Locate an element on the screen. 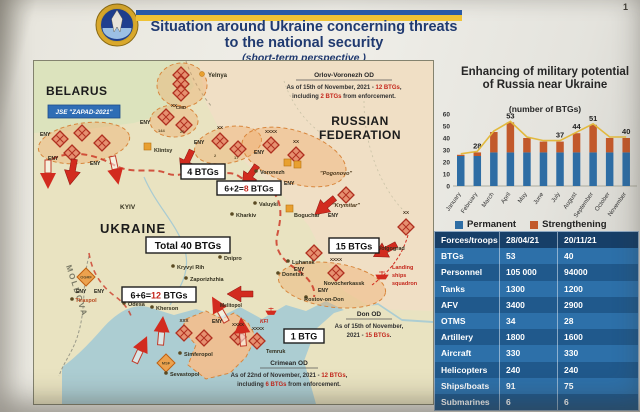  y-tick: 40 is located at coordinates (447, 138).